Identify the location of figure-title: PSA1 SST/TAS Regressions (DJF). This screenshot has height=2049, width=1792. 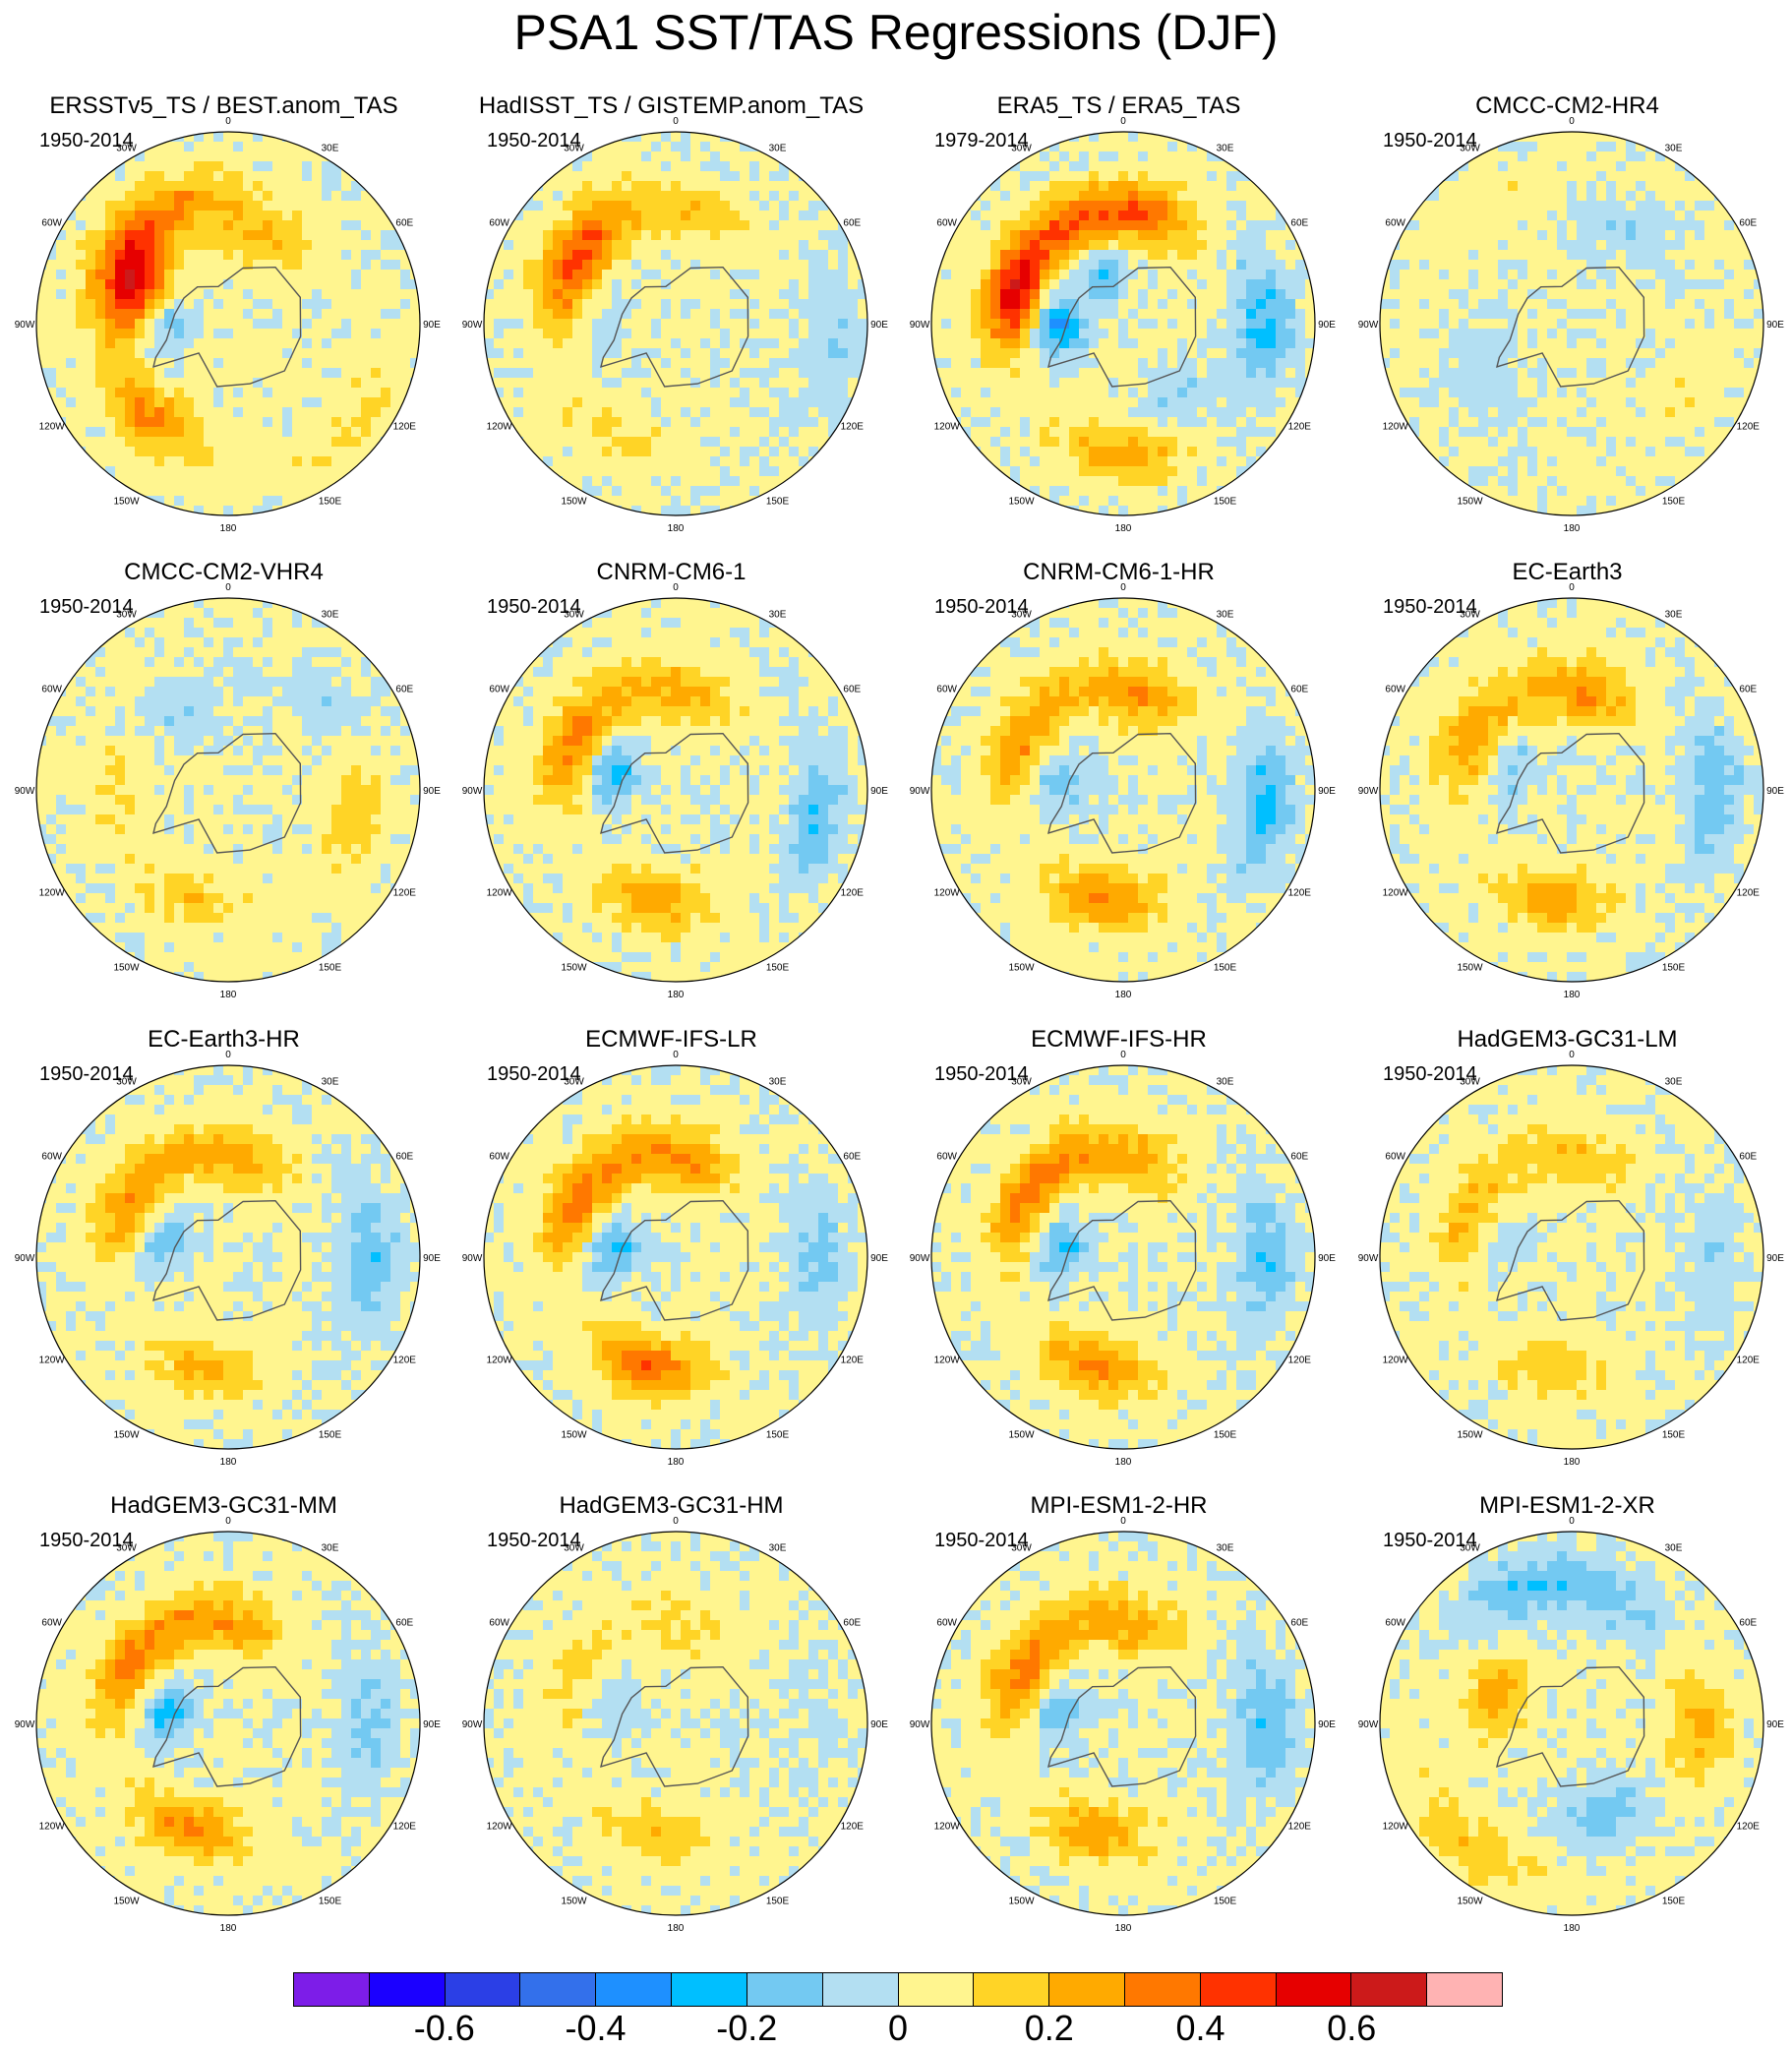
(896, 32).